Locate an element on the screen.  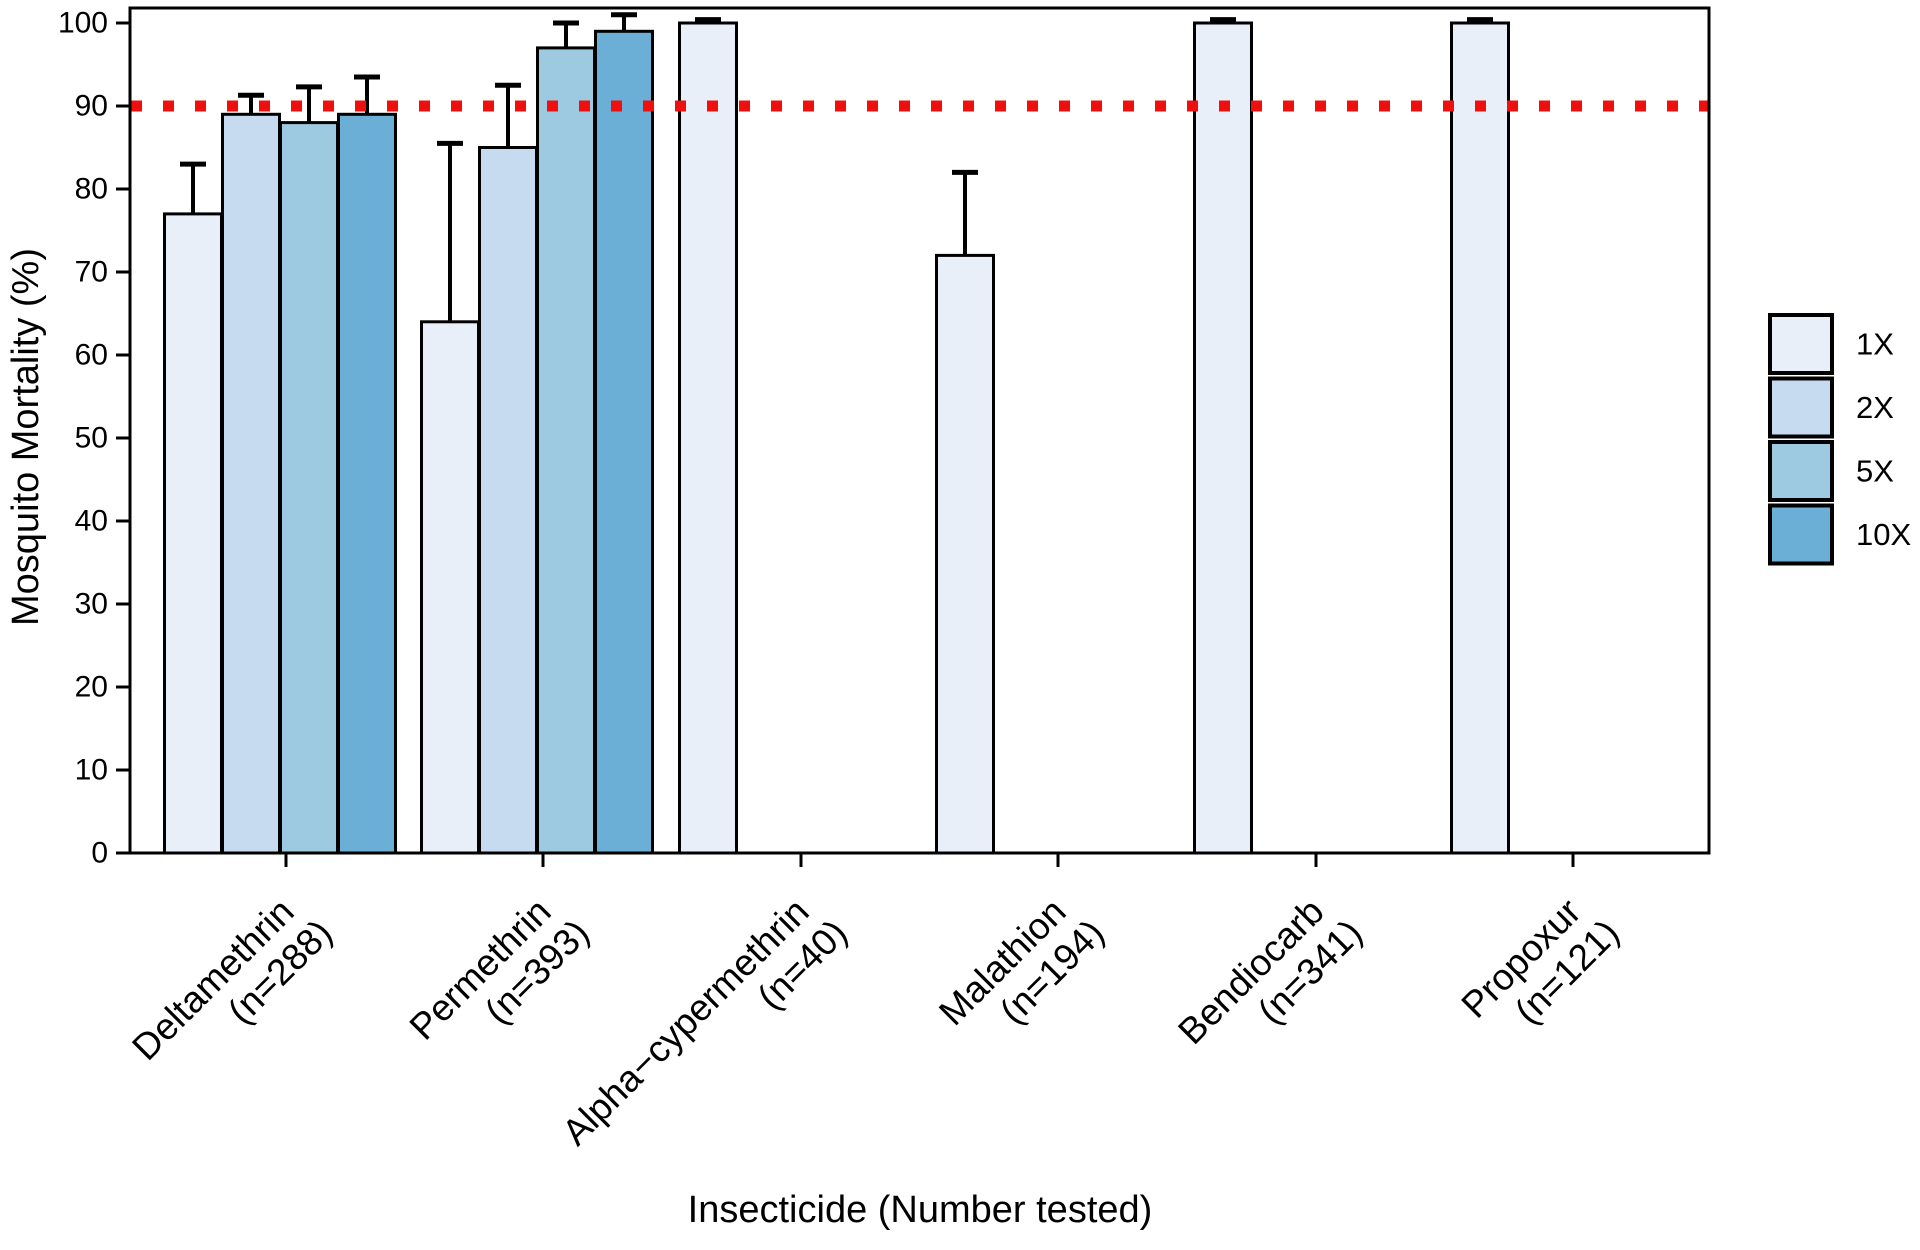
y-tick-label-10: 10 is located at coordinates (91, 770).